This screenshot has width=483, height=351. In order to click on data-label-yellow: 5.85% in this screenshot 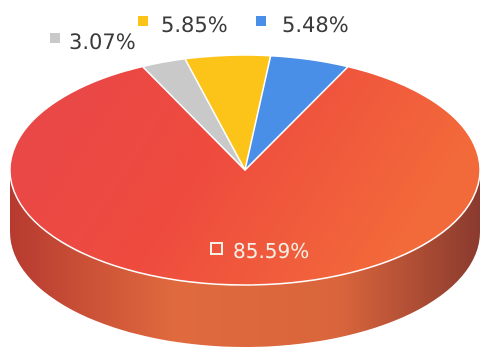, I will do `click(194, 25)`.